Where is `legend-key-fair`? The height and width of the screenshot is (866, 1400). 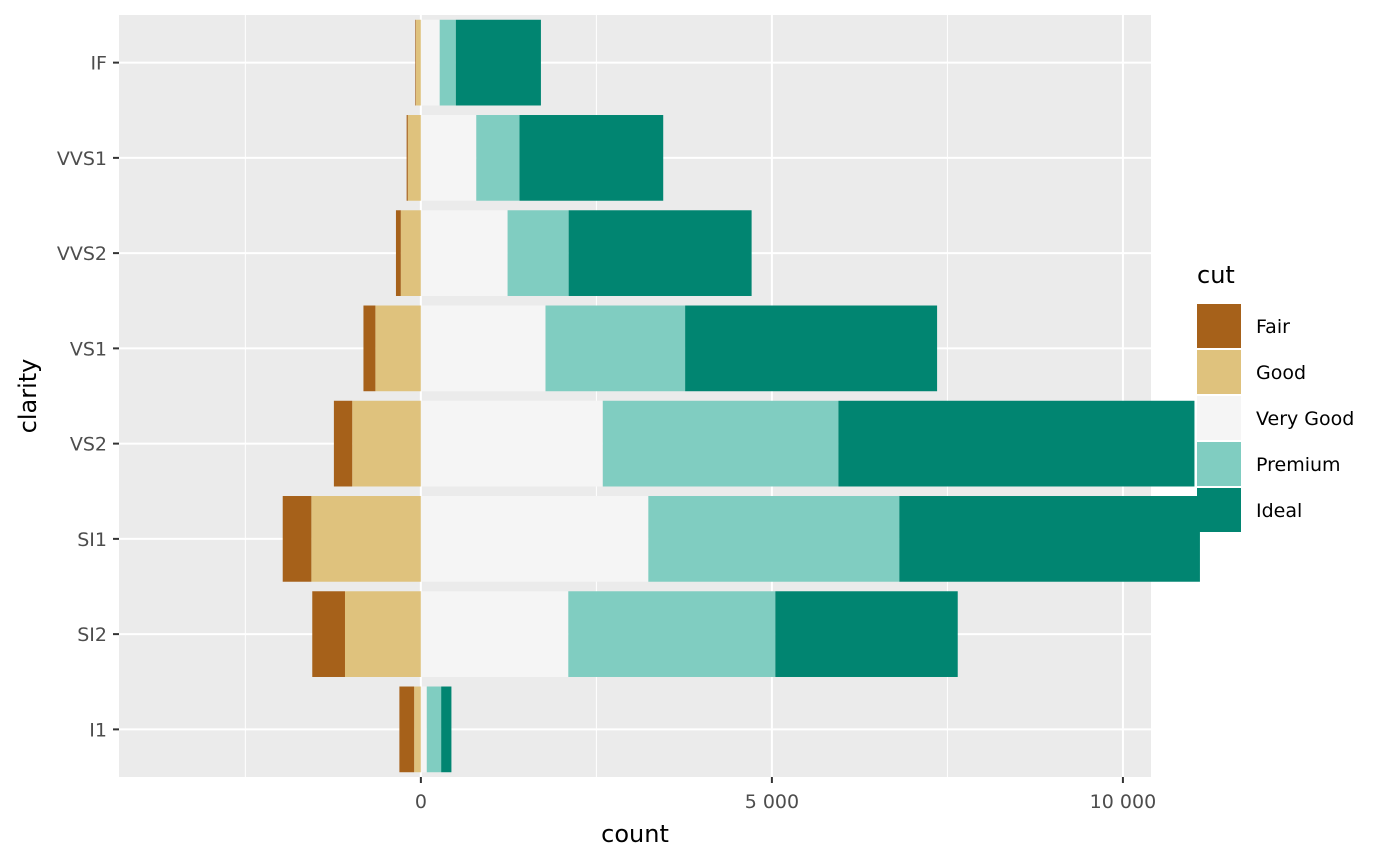
legend-key-fair is located at coordinates (1219, 326).